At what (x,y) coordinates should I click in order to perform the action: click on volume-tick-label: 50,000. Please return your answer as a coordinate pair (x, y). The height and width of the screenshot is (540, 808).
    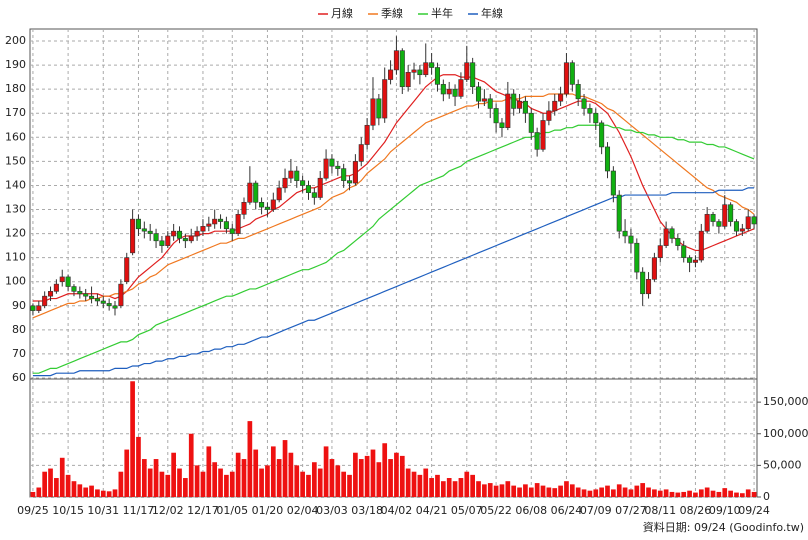
    Looking at the image, I should click on (782, 464).